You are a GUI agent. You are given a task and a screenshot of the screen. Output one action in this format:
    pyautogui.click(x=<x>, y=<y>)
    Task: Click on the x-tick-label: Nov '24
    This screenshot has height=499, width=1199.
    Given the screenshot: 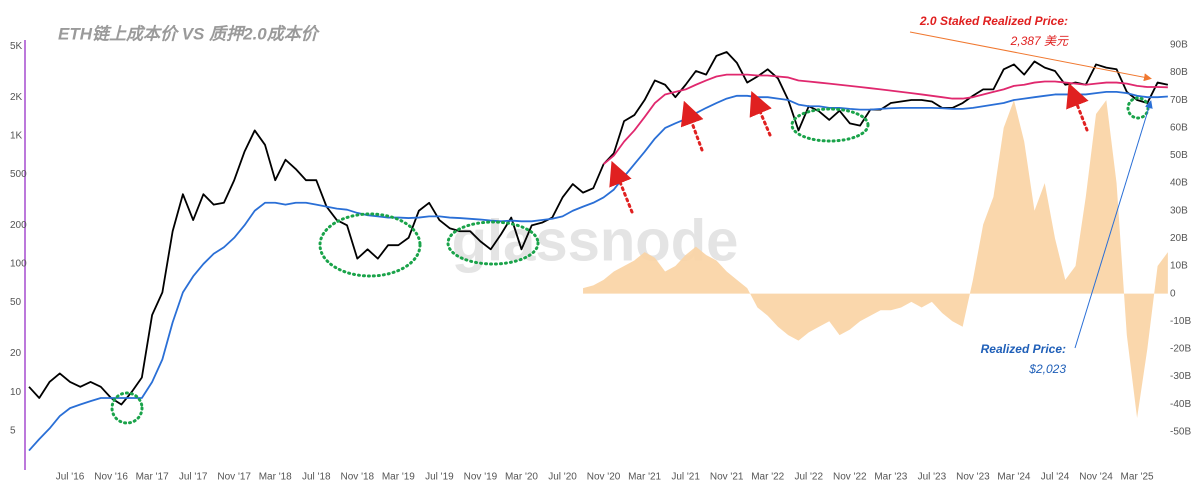 What is the action you would take?
    pyautogui.click(x=1096, y=477)
    